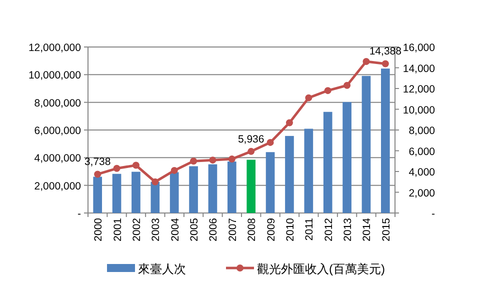  I want to click on x-tick-label: 2013, so click(348, 230).